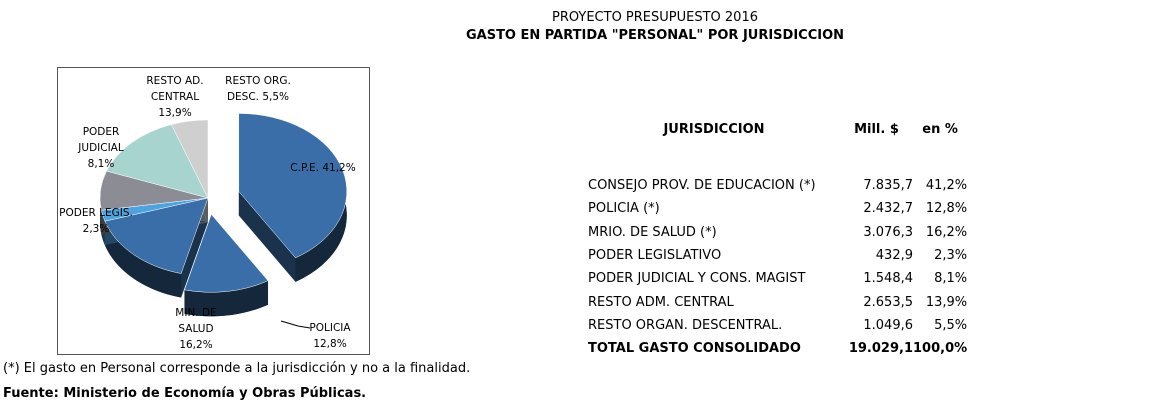  I want to click on pie-label: MIN. DE SALUD 16,2%, so click(196, 329).